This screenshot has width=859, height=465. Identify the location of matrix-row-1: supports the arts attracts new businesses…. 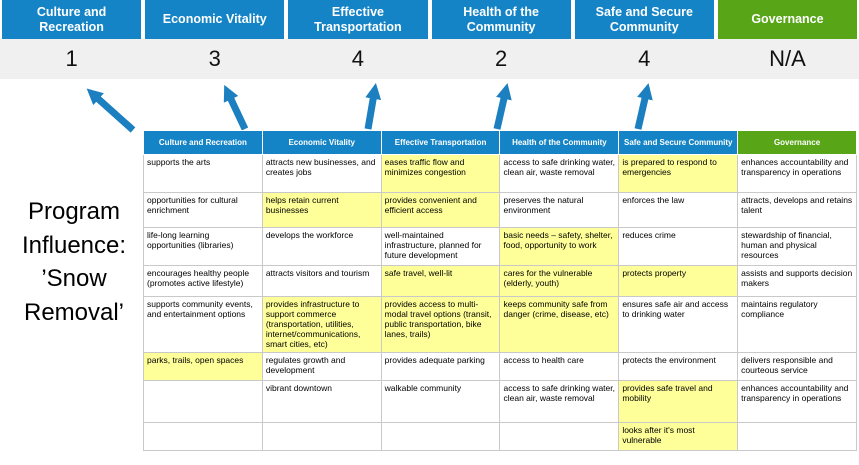
(500, 173).